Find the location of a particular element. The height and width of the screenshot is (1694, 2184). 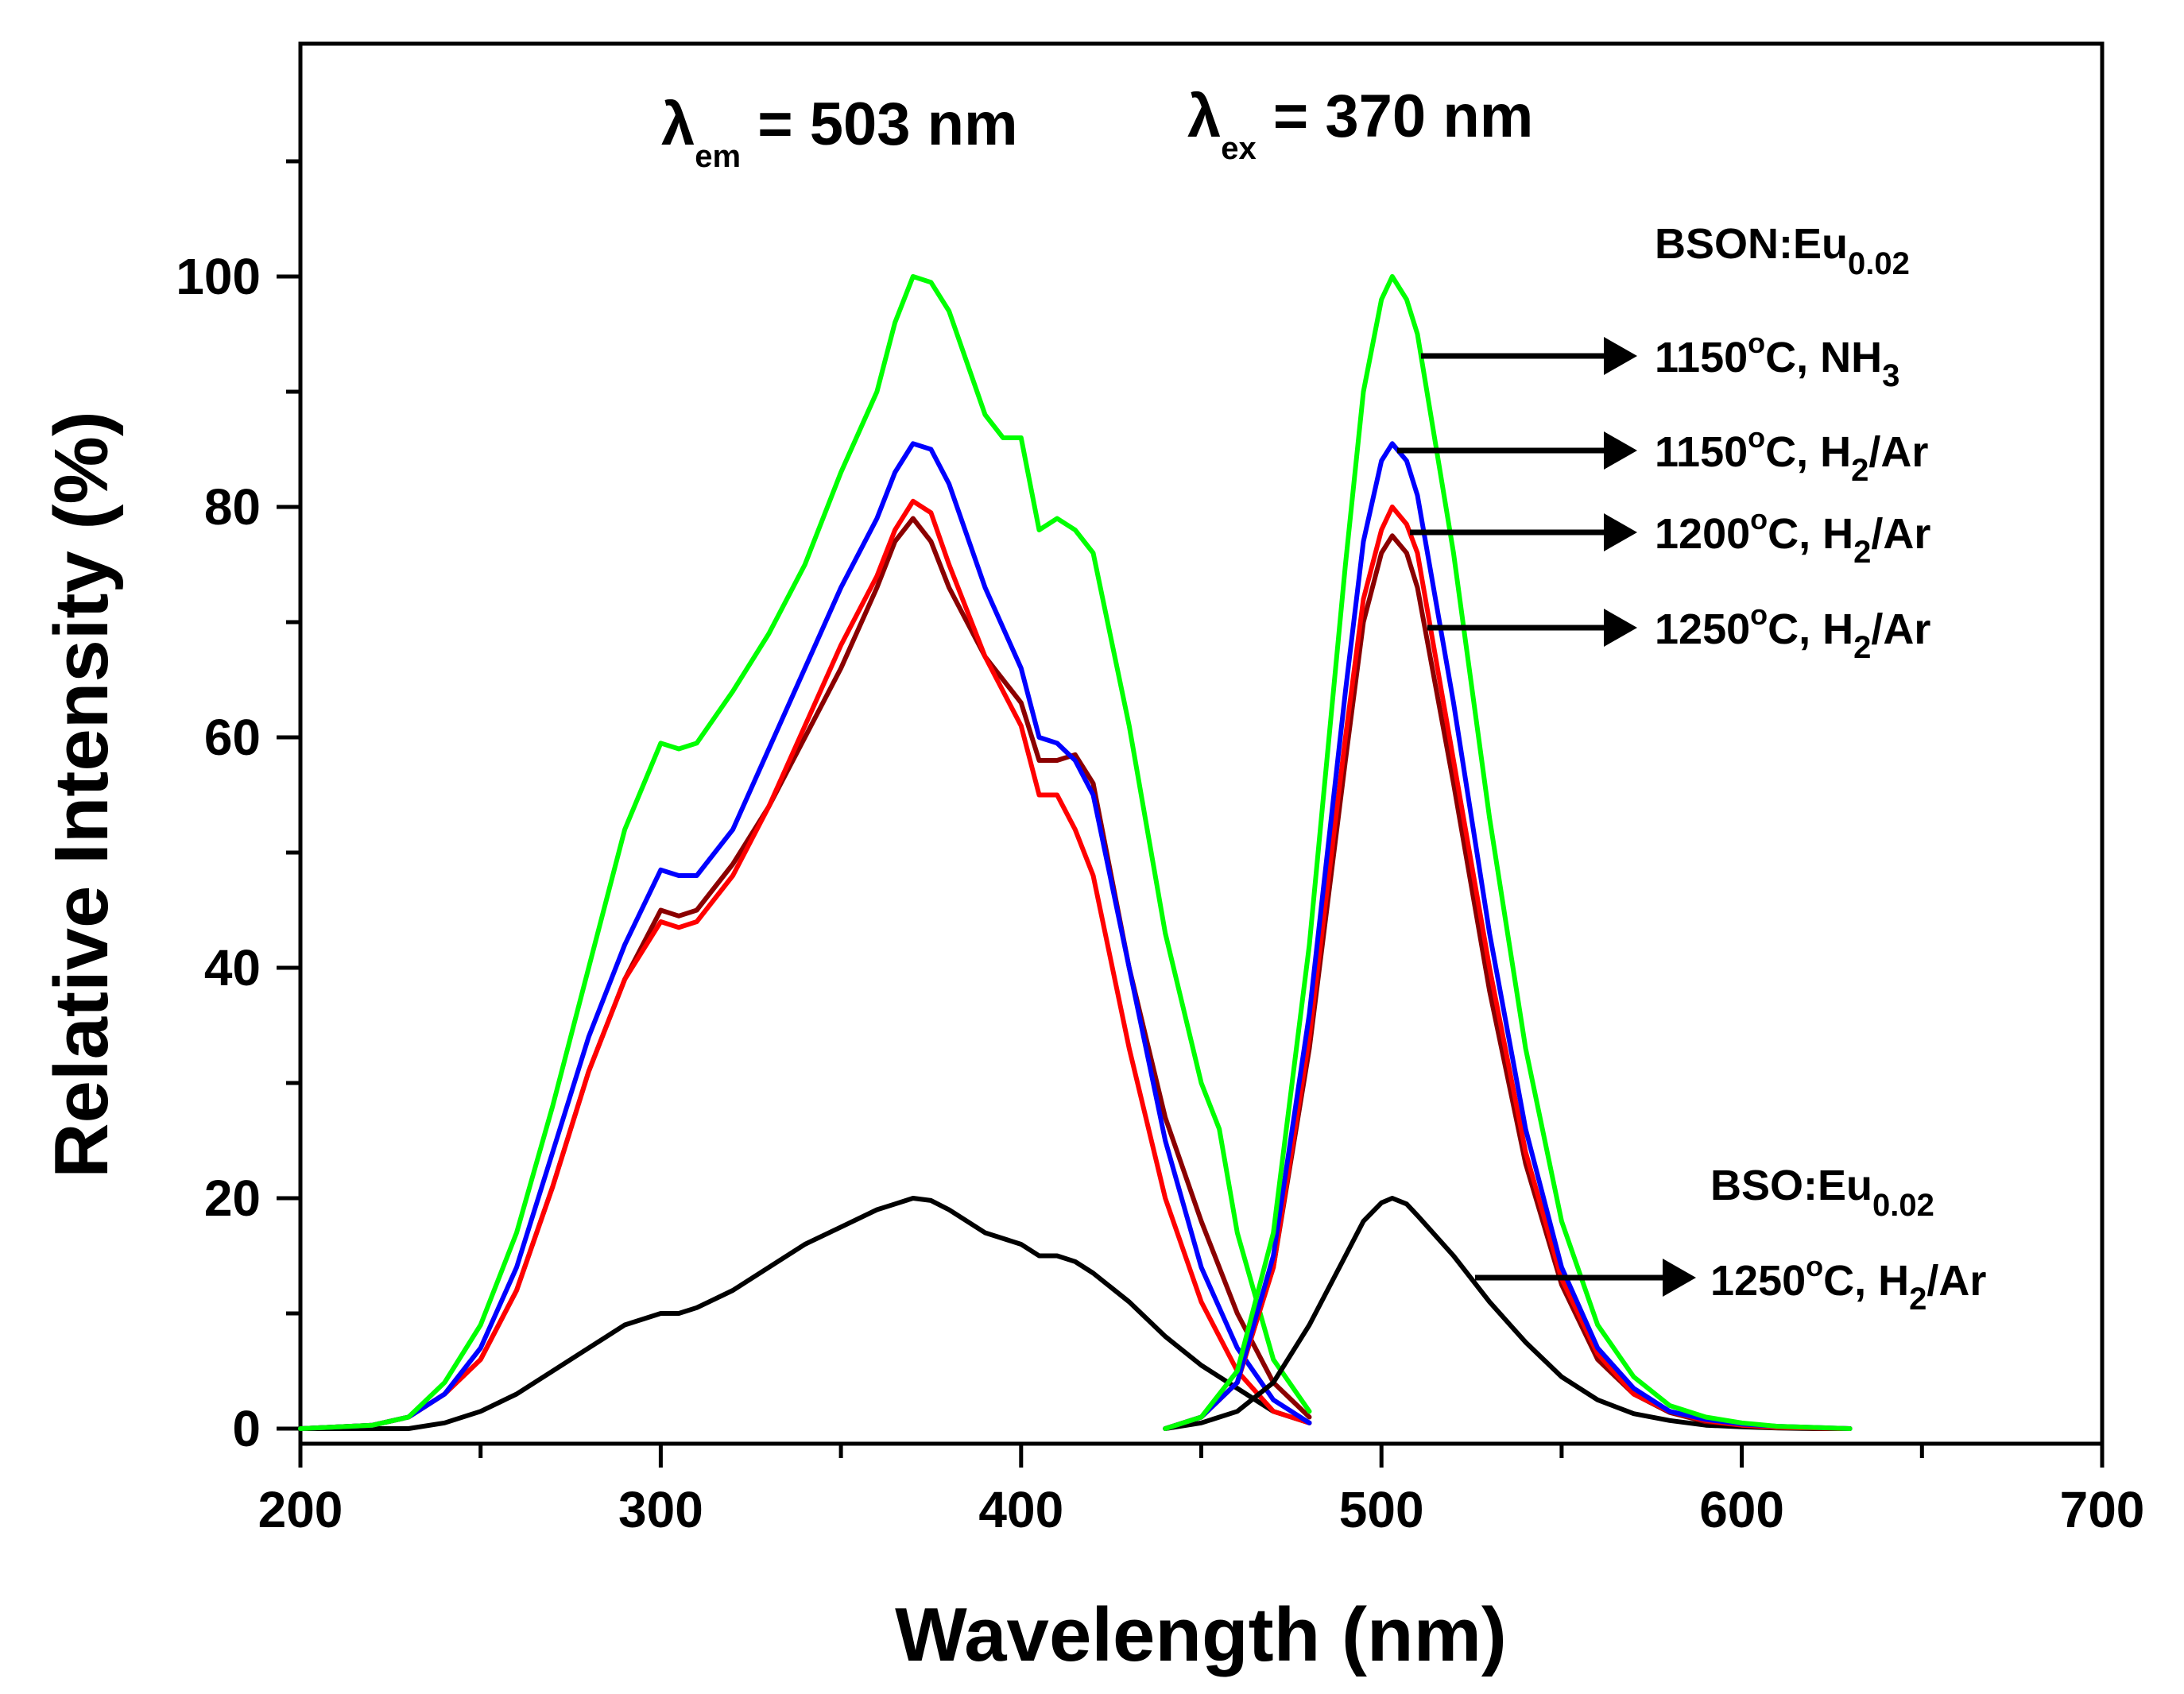

y-axis-title: Relative Intensity (%) is located at coordinates (81, 794).